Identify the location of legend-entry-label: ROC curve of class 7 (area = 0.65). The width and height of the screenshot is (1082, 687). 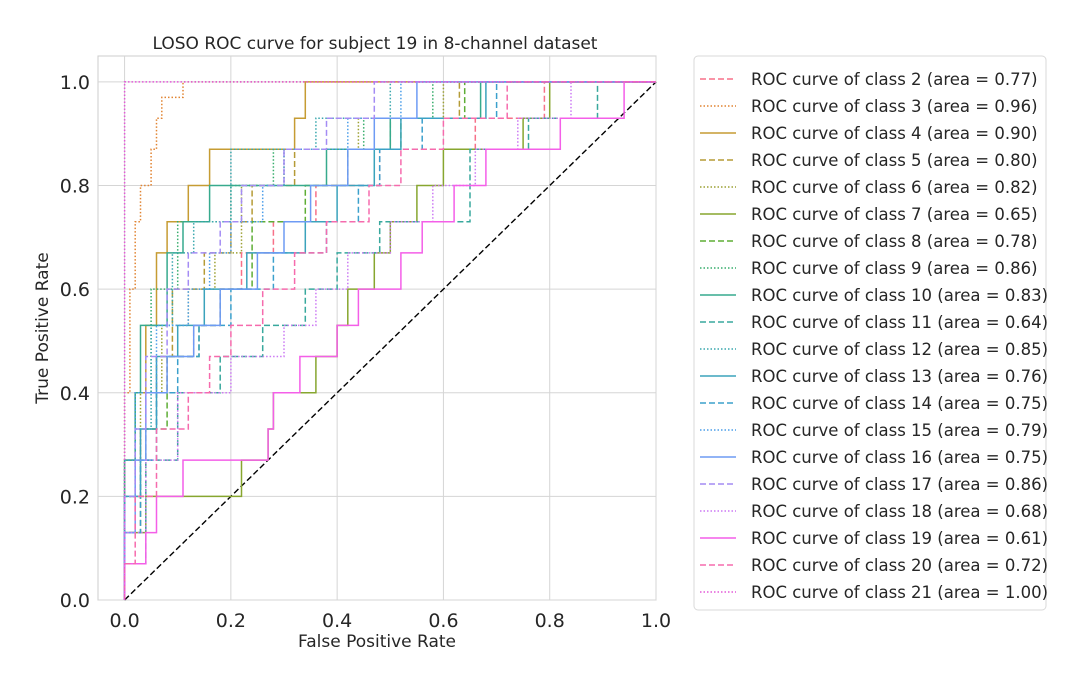
(894, 214).